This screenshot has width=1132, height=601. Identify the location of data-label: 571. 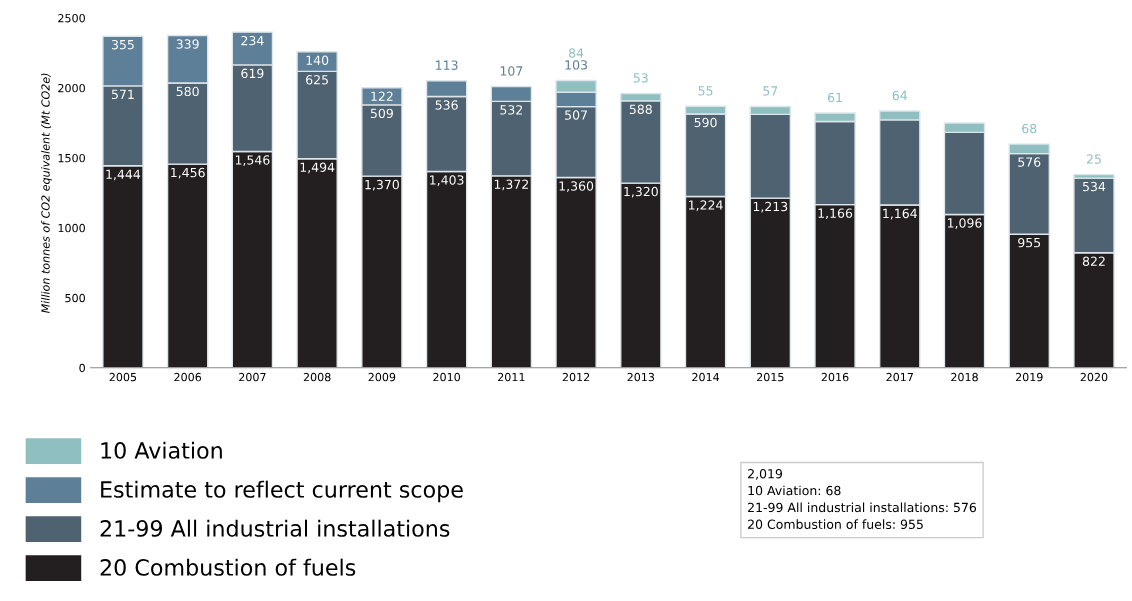
(122, 94).